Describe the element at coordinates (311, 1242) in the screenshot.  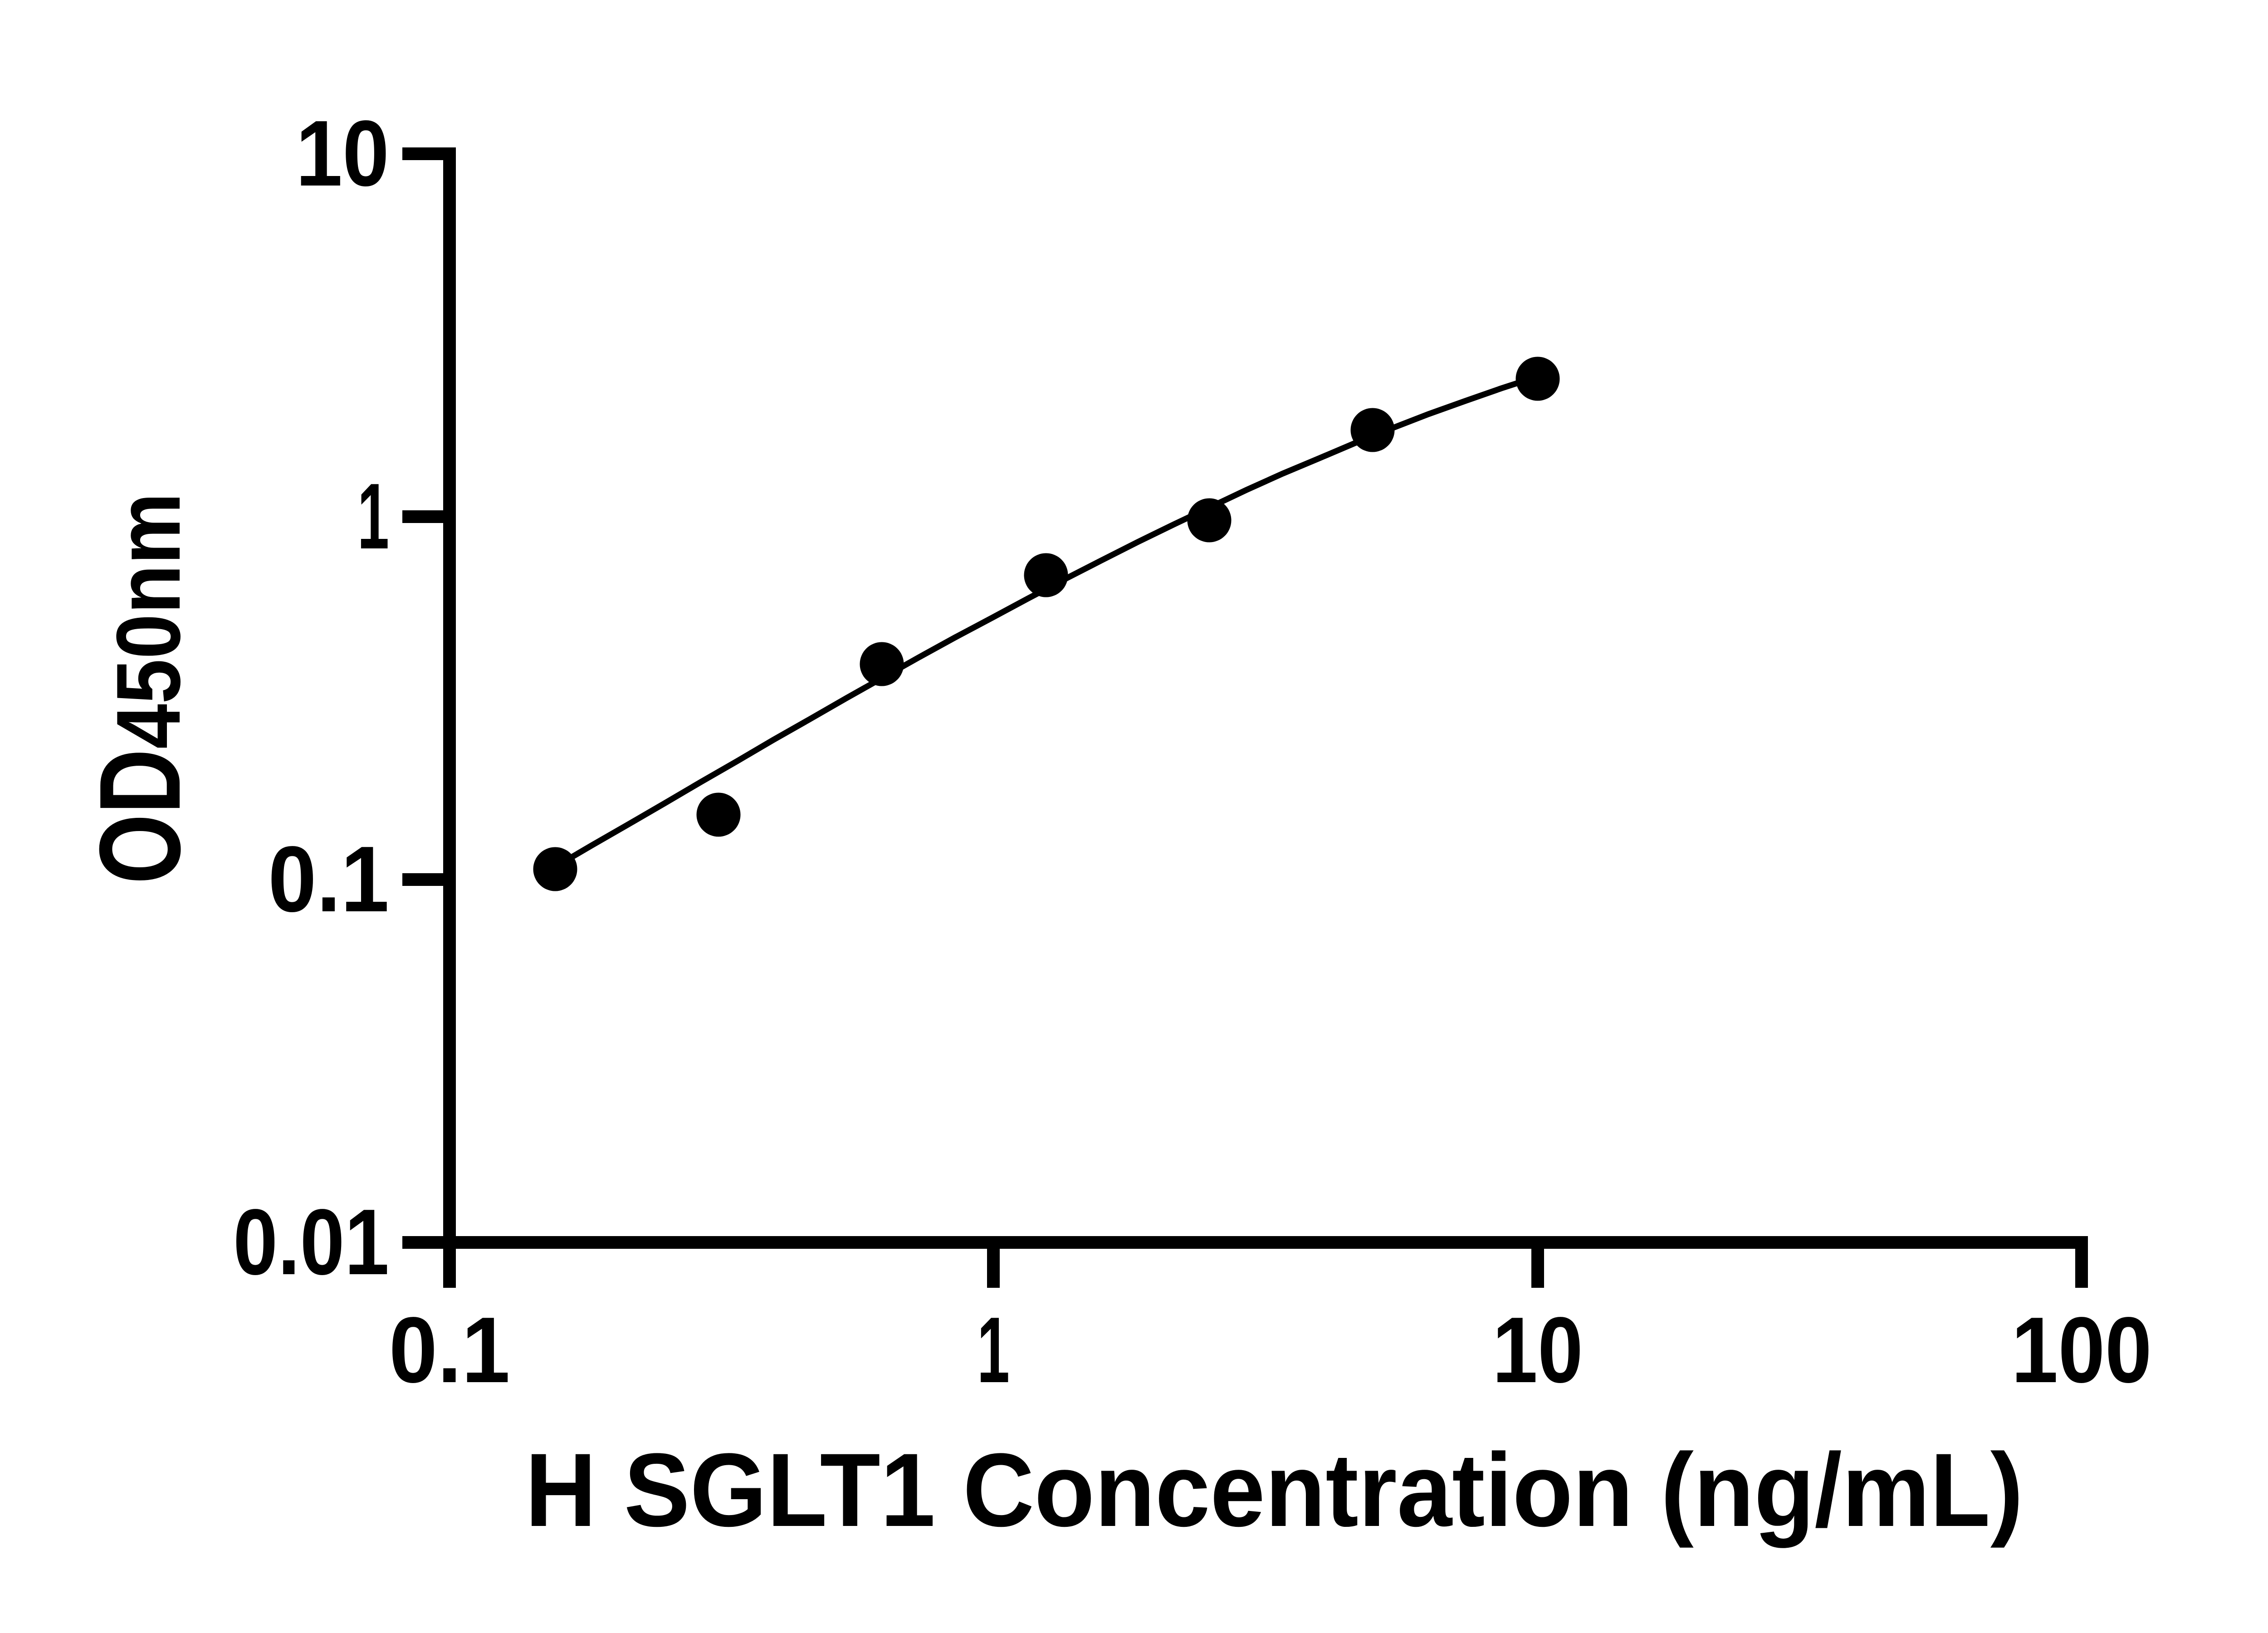
I see `svg-text: 0.01` at that location.